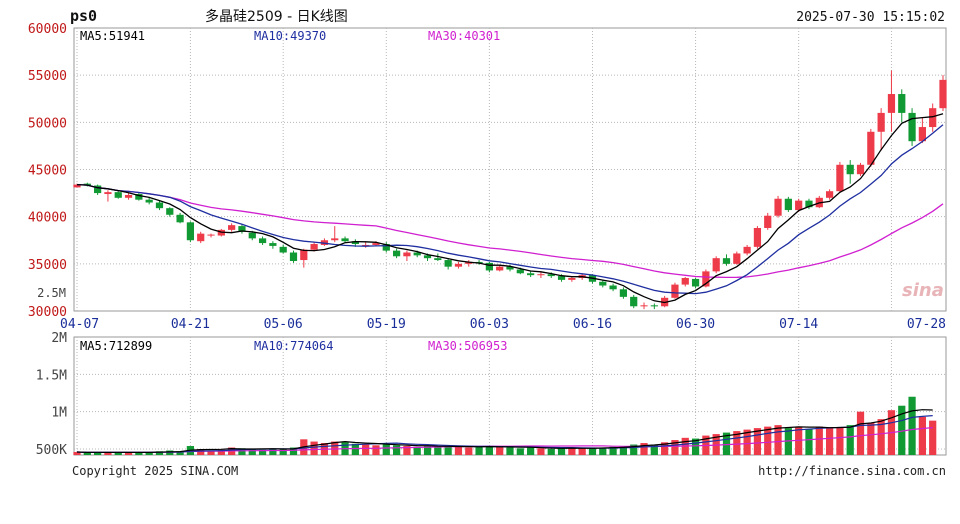 The height and width of the screenshot is (524, 960). What do you see at coordinates (290, 36) in the screenshot?
I see `ma10-label: MA10:49370` at bounding box center [290, 36].